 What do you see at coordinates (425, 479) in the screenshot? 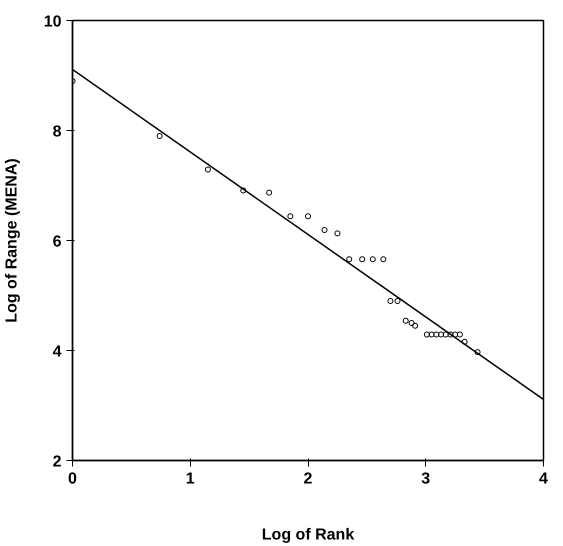
I see `x-tick-label: 3` at bounding box center [425, 479].